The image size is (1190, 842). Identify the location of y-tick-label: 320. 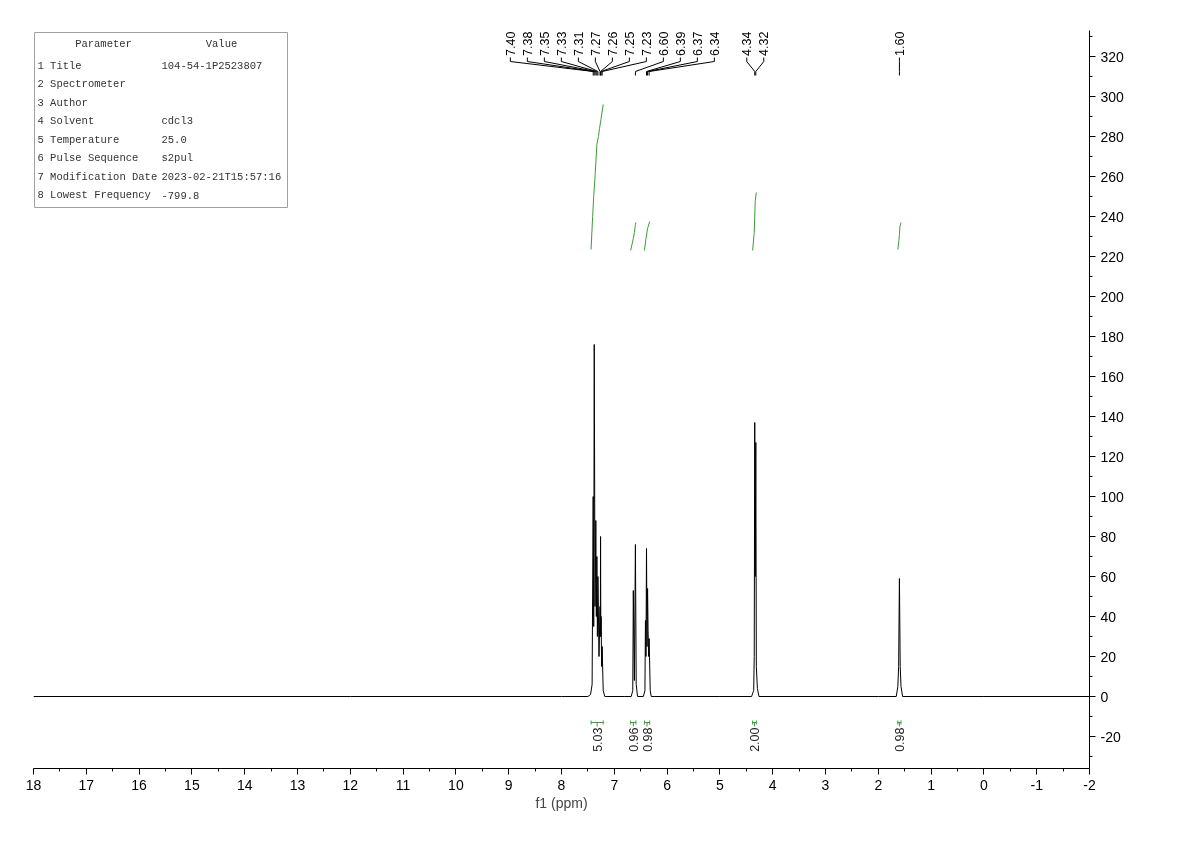
(1112, 56).